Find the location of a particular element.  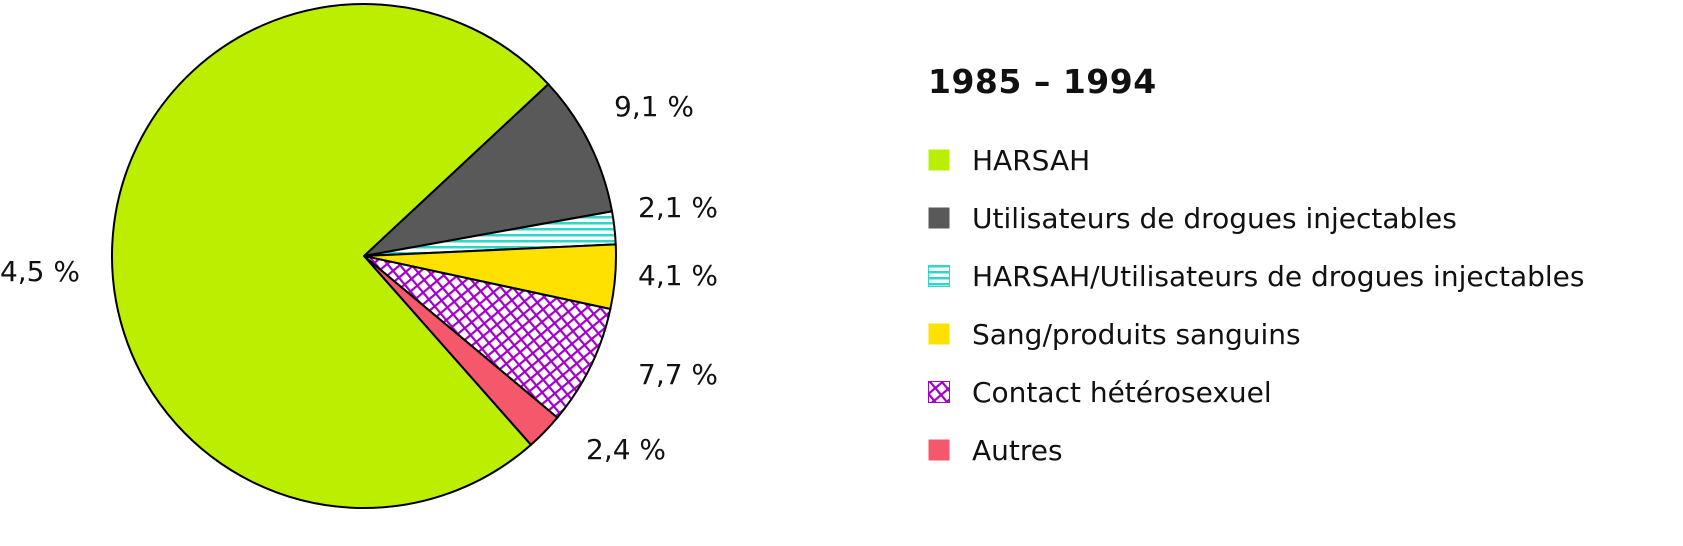

legend-label: Utilisateurs de drogues injectables is located at coordinates (1214, 218).